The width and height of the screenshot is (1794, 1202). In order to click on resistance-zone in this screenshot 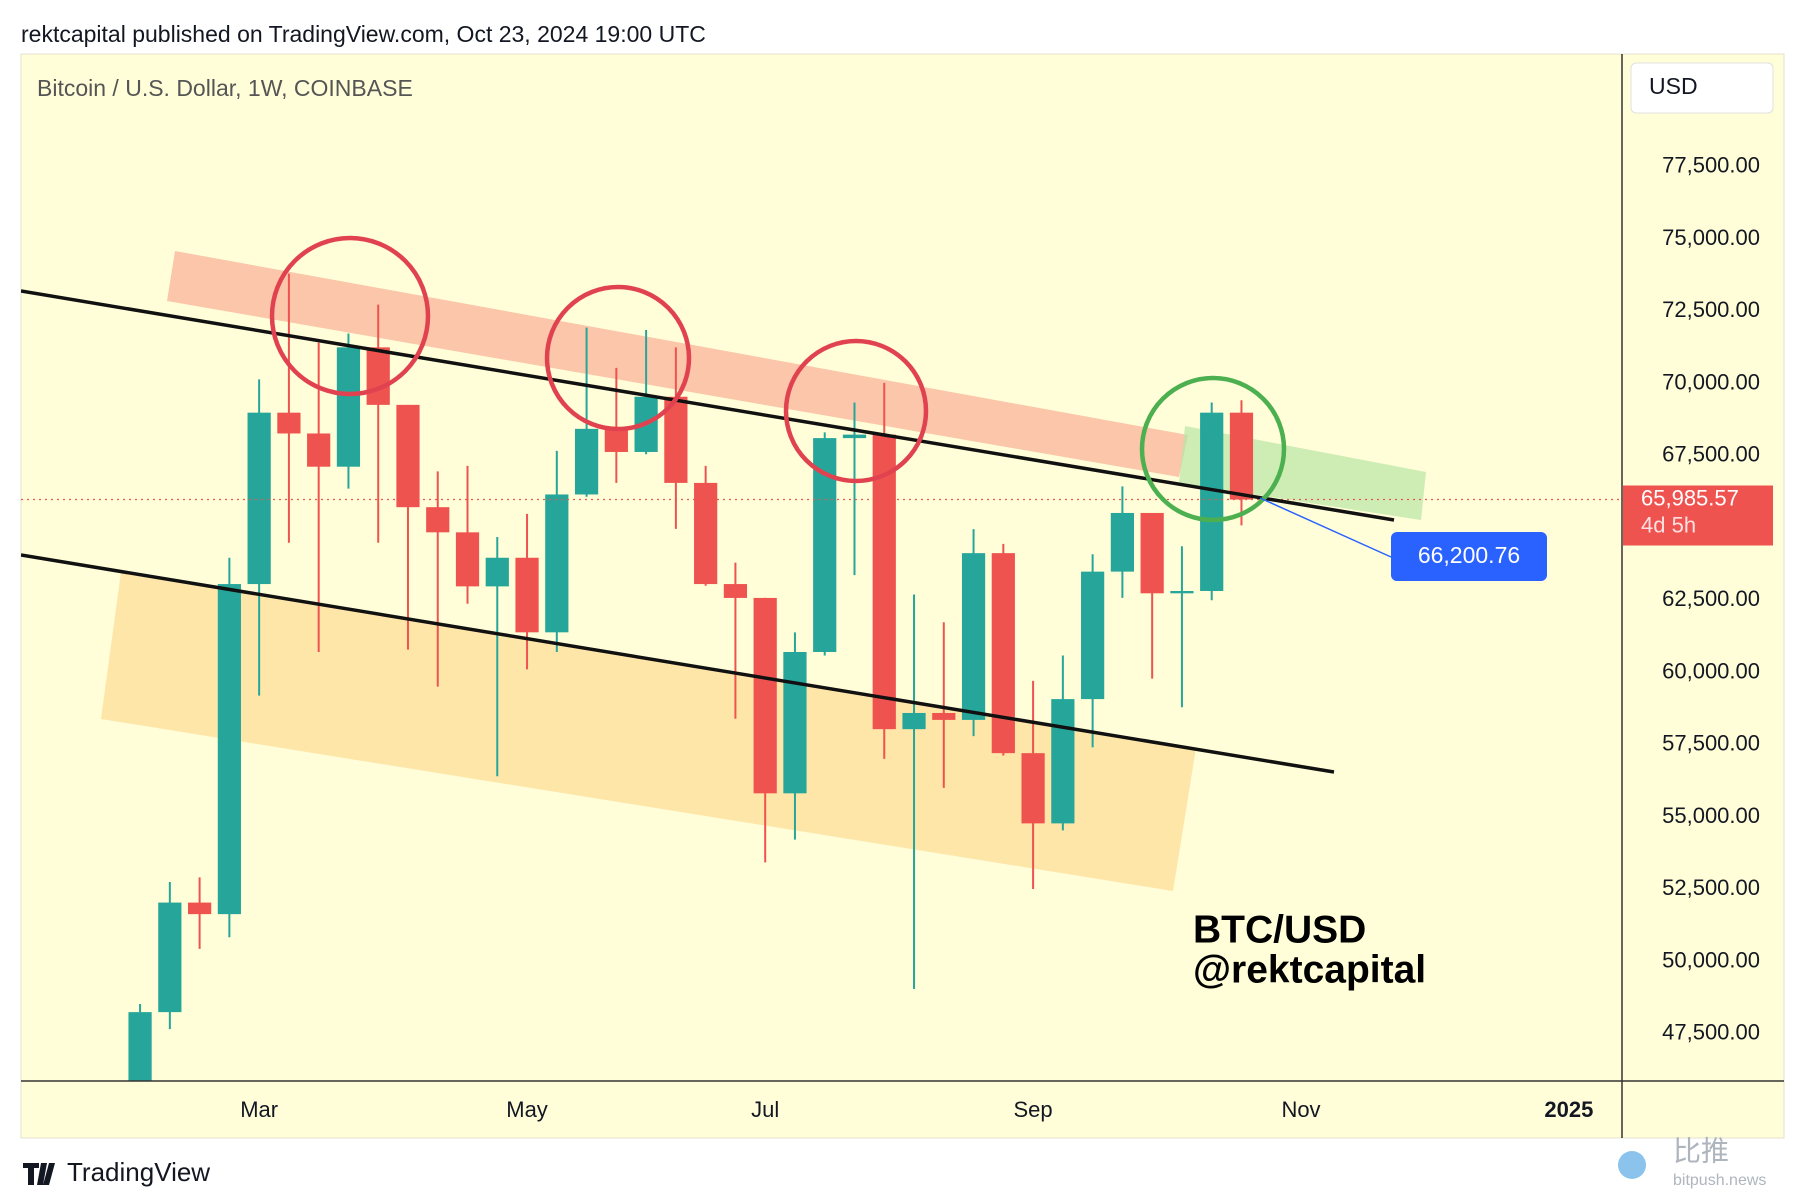, I will do `click(677, 364)`.